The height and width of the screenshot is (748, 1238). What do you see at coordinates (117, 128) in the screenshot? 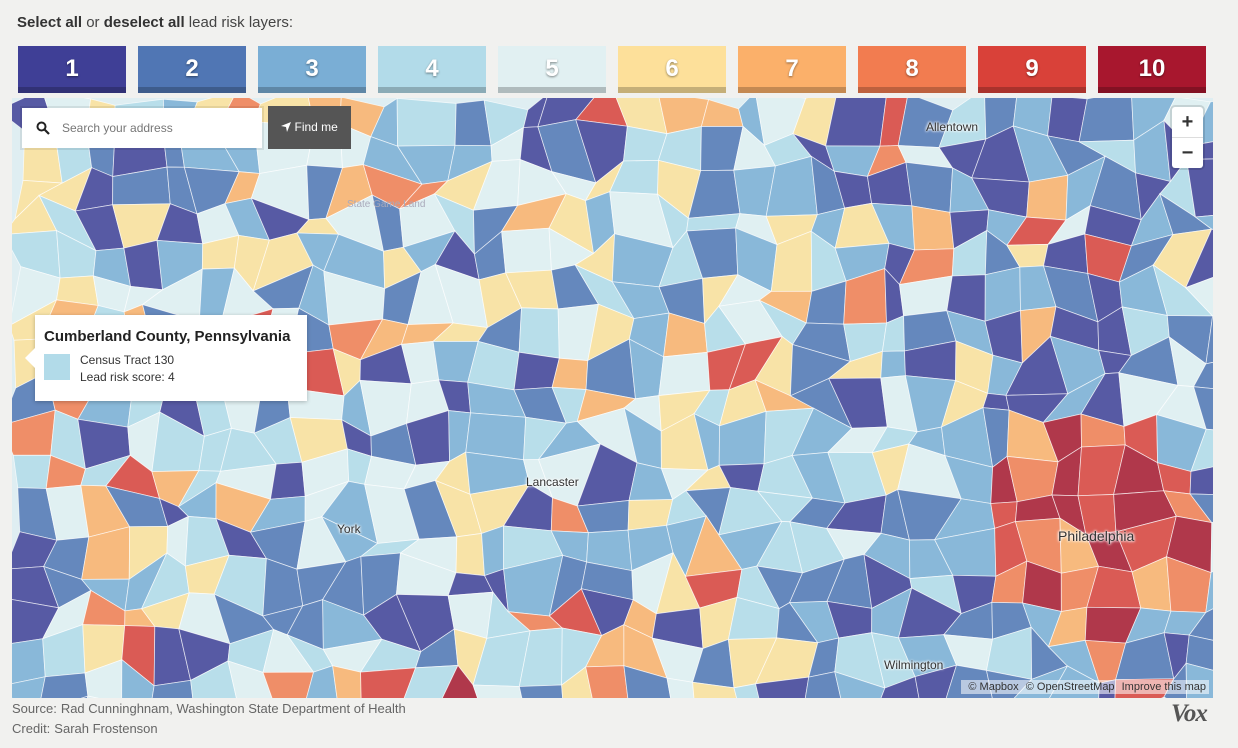
I see `search-placeholder: Search your address` at bounding box center [117, 128].